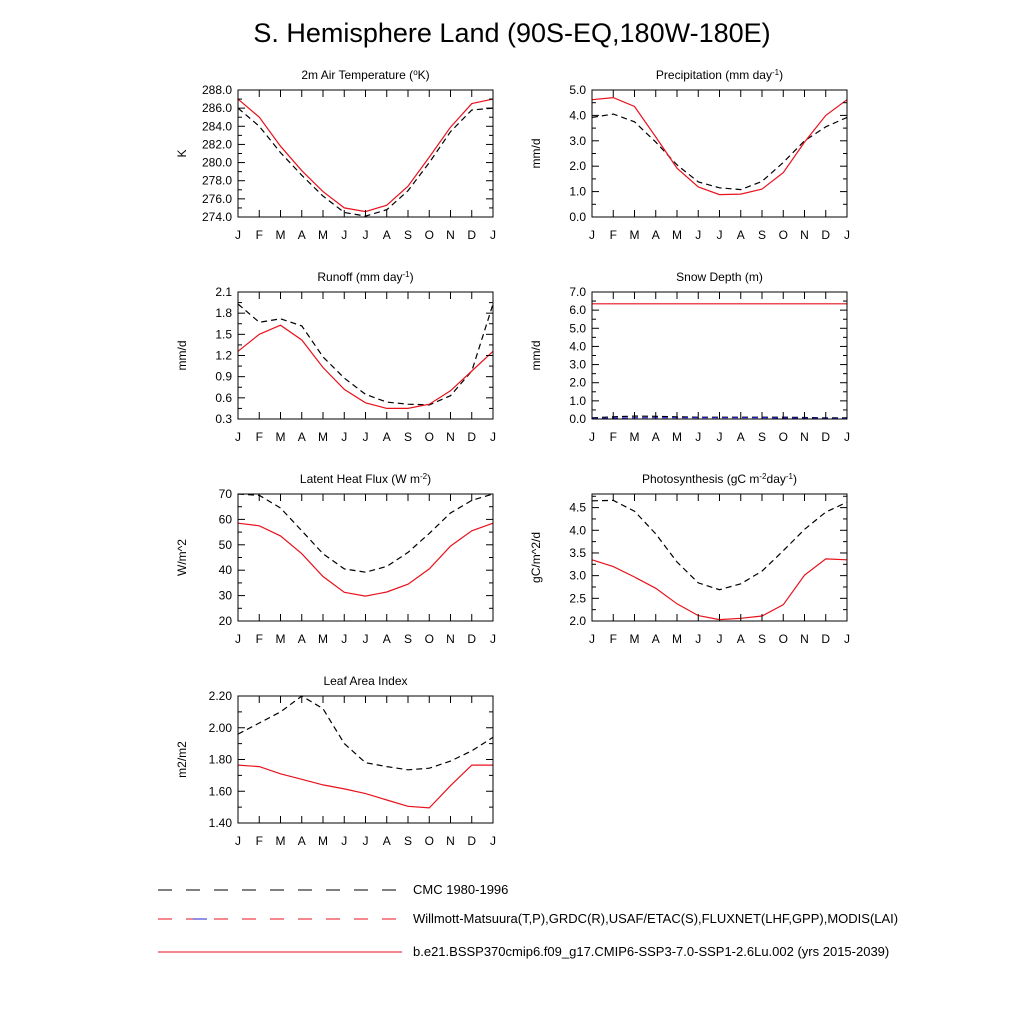 The image size is (1024, 1024). I want to click on panel-title: Photosynthesis (gC m-2day-1), so click(719, 479).